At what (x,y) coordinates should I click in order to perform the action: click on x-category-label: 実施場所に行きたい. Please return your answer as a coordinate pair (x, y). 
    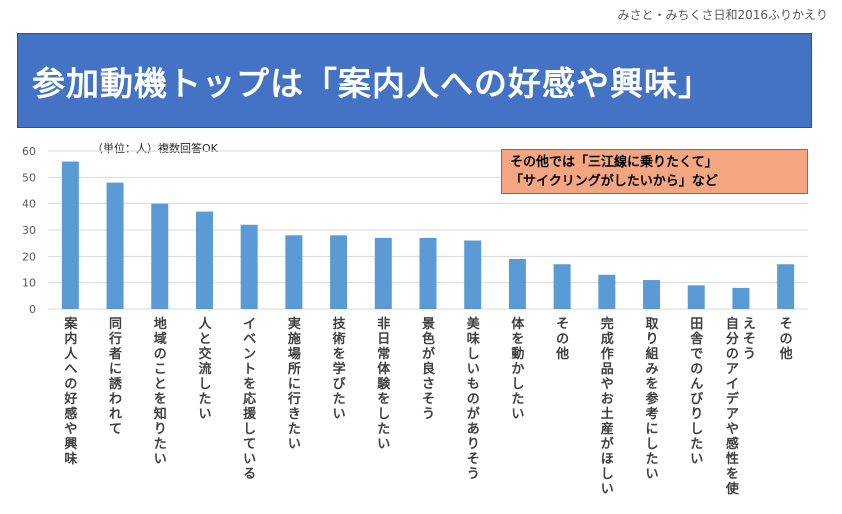
    Looking at the image, I should click on (294, 384).